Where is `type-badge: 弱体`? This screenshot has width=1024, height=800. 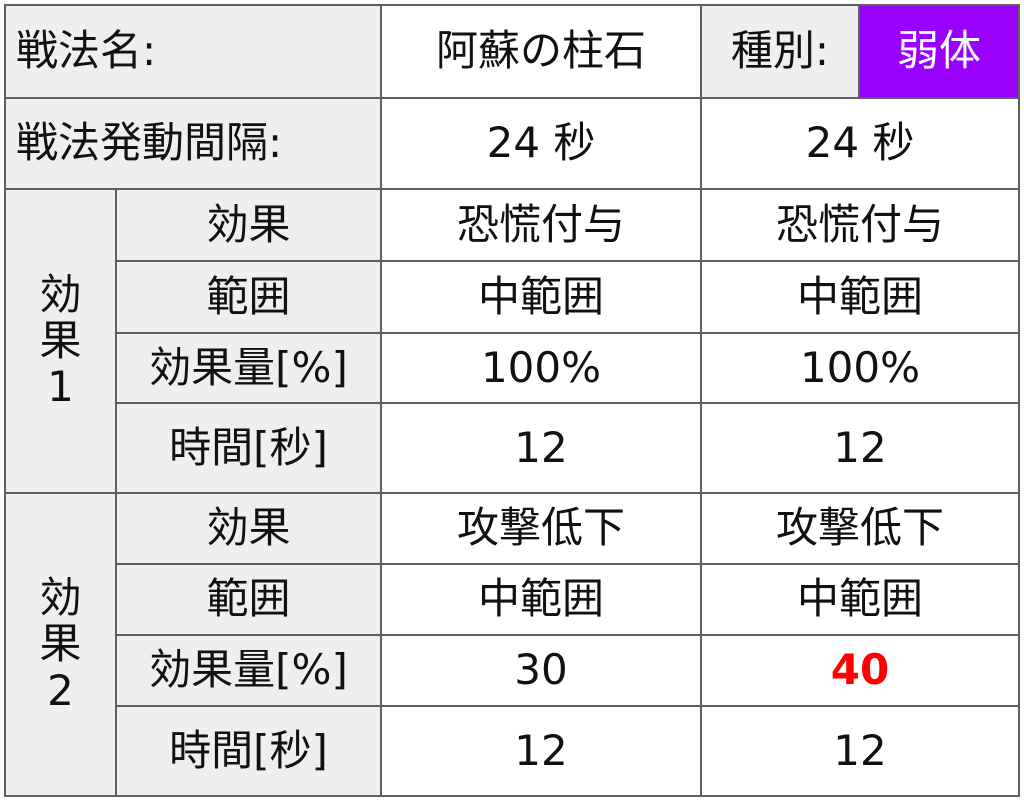 type-badge: 弱体 is located at coordinates (939, 51).